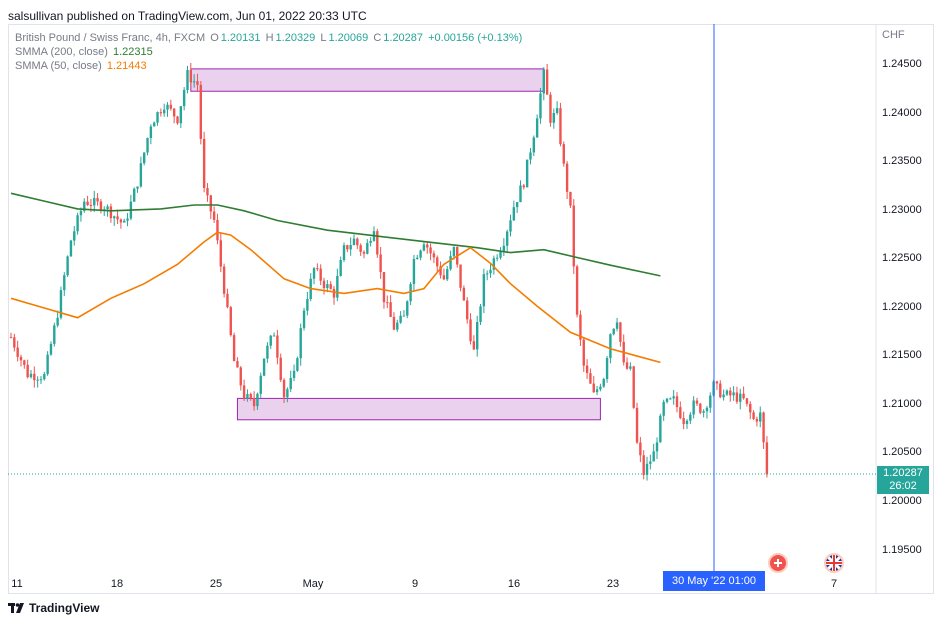  Describe the element at coordinates (335, 297) in the screenshot. I see `sma50-line` at that location.